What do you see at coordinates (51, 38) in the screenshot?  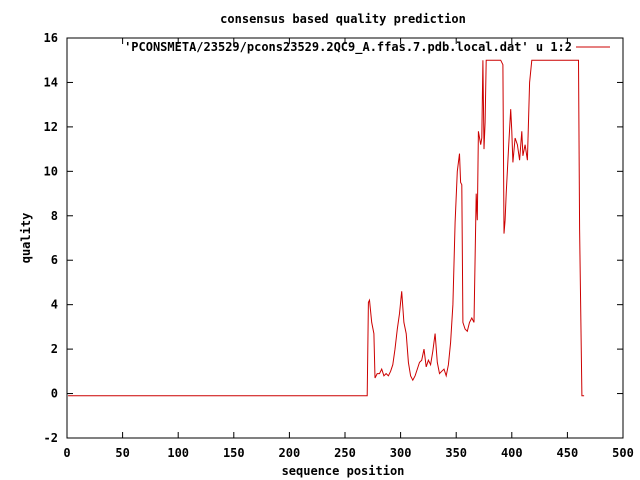 I see `y-tick-label: 16` at bounding box center [51, 38].